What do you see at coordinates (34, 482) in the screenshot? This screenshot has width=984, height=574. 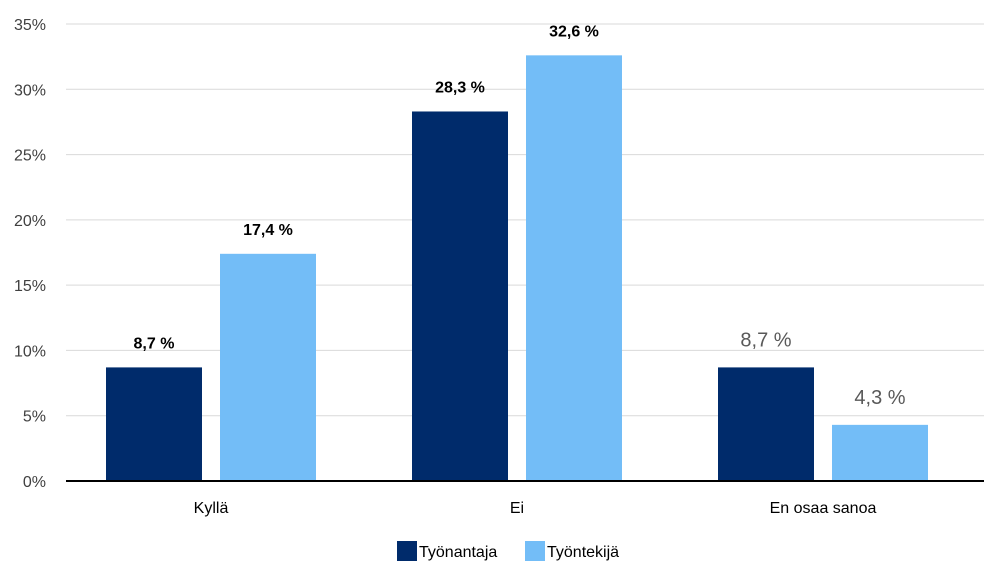 I see `y-tick-label: 0%` at bounding box center [34, 482].